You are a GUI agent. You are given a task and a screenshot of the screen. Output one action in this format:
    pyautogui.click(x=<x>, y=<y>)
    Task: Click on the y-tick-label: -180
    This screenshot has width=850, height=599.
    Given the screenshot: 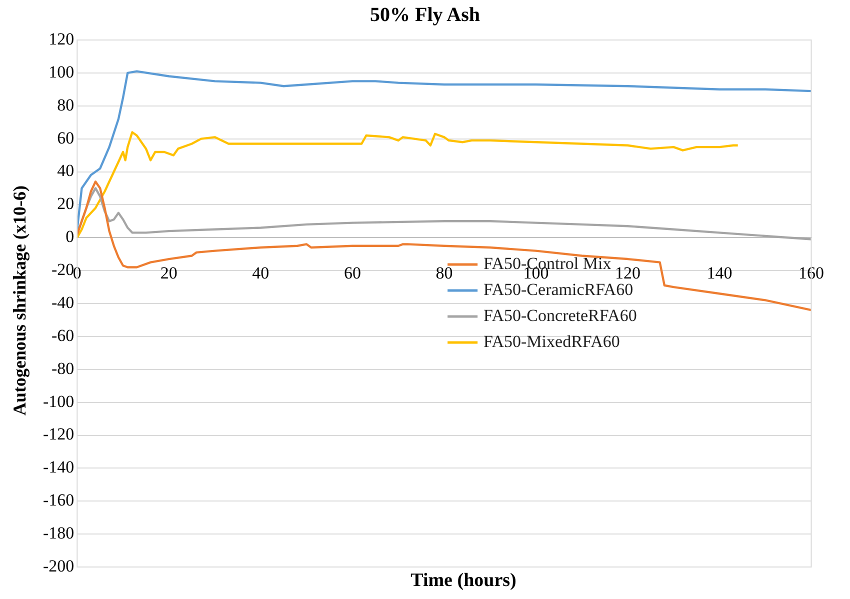 What is the action you would take?
    pyautogui.click(x=58, y=533)
    